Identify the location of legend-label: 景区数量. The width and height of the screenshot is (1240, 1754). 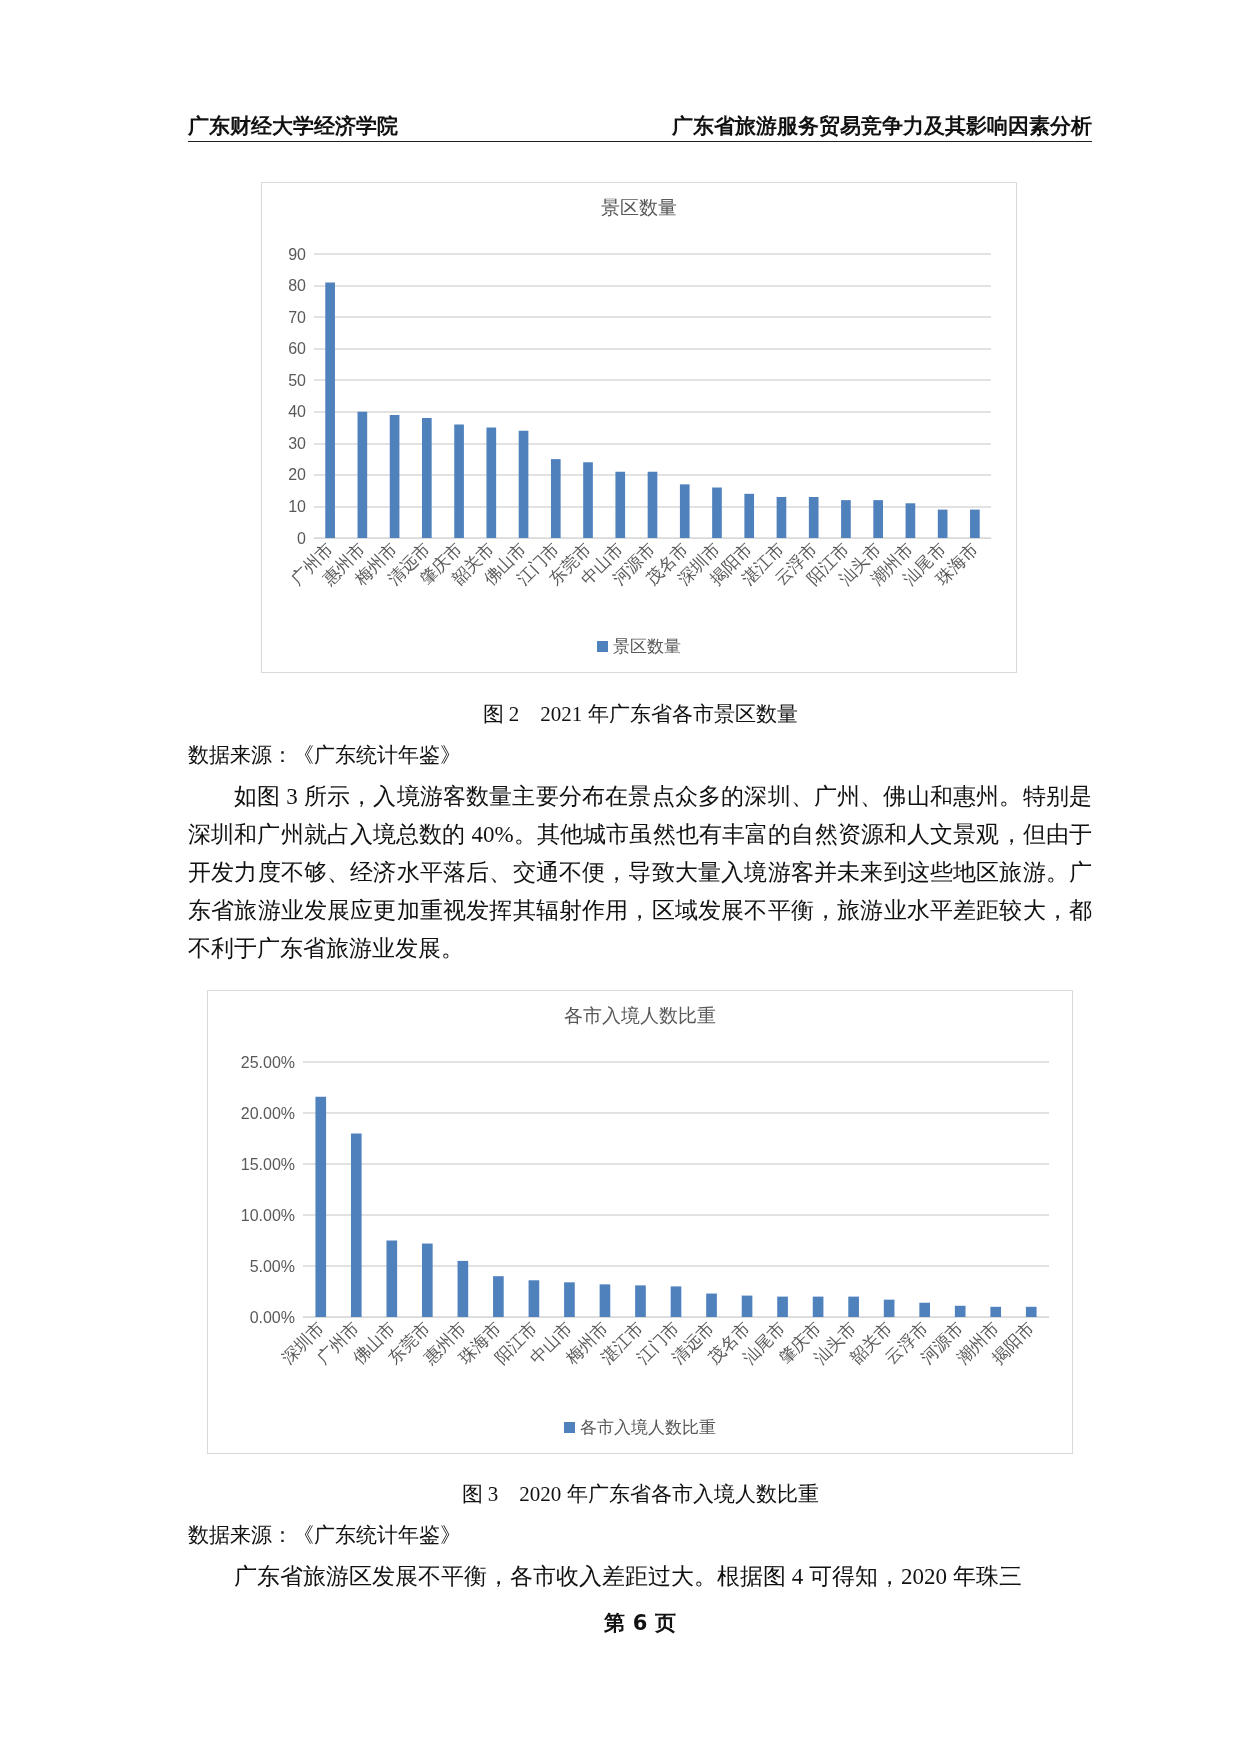
(647, 646).